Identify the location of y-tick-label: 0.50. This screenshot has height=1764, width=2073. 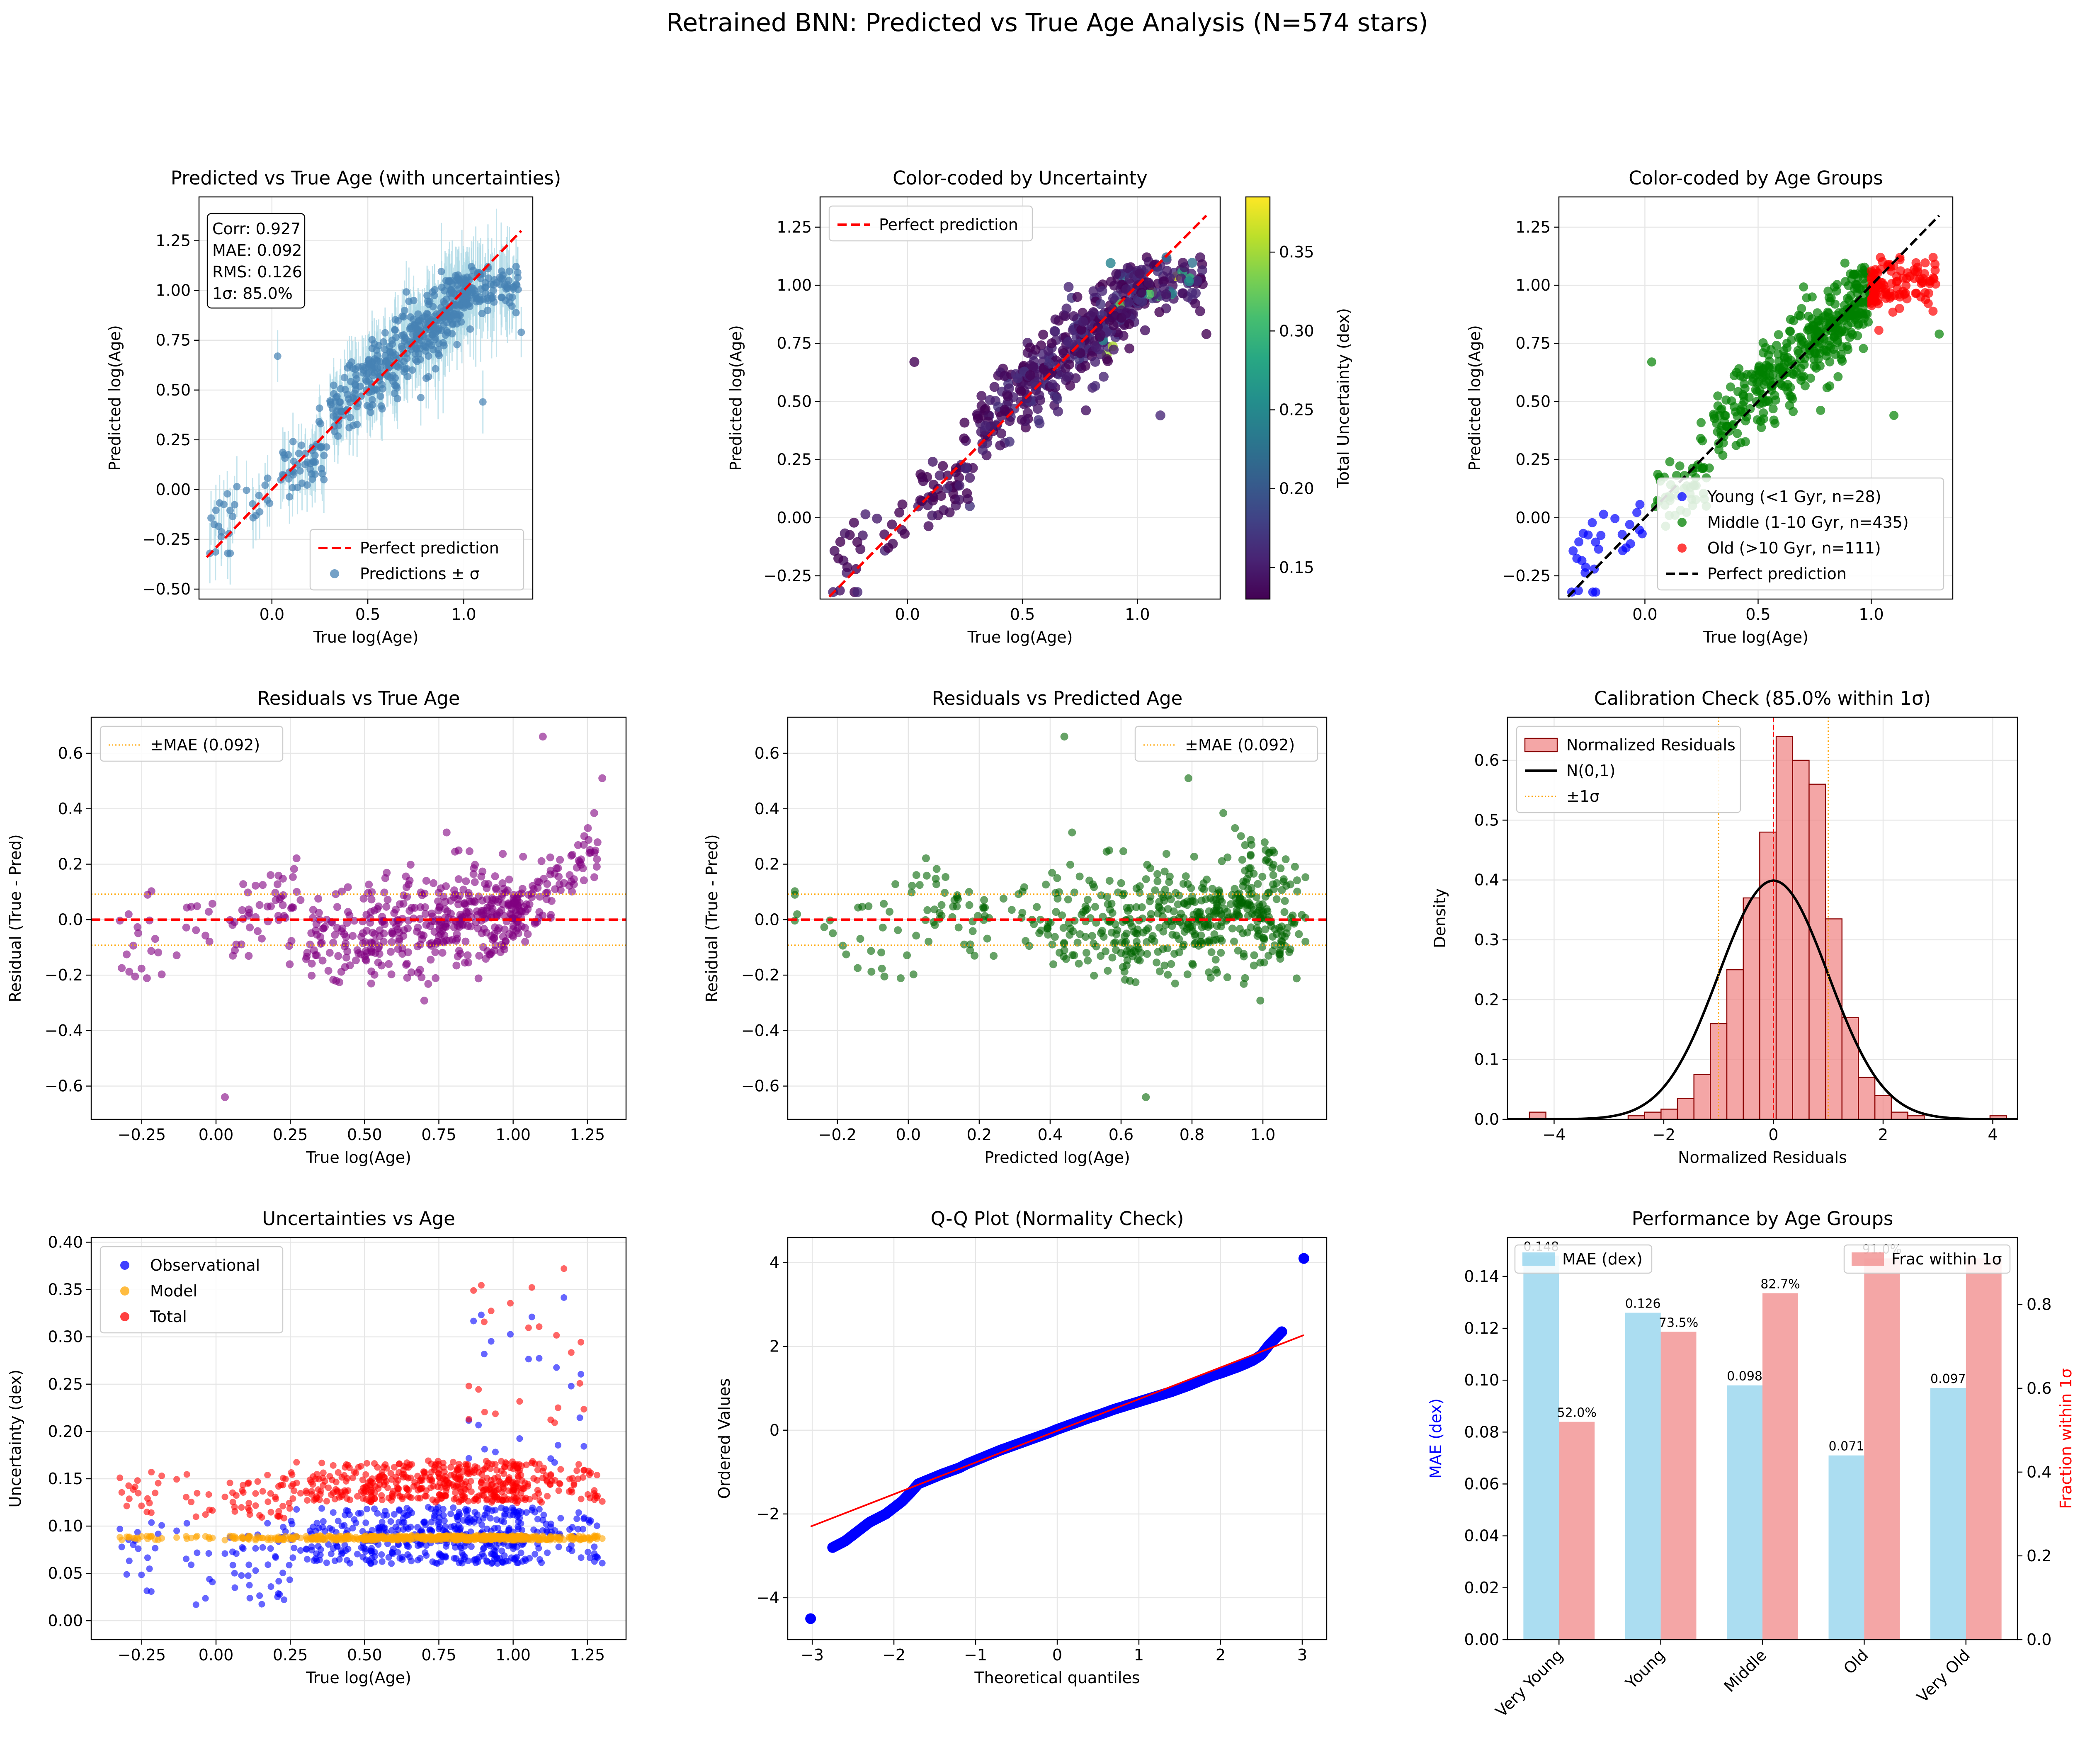
(795, 401).